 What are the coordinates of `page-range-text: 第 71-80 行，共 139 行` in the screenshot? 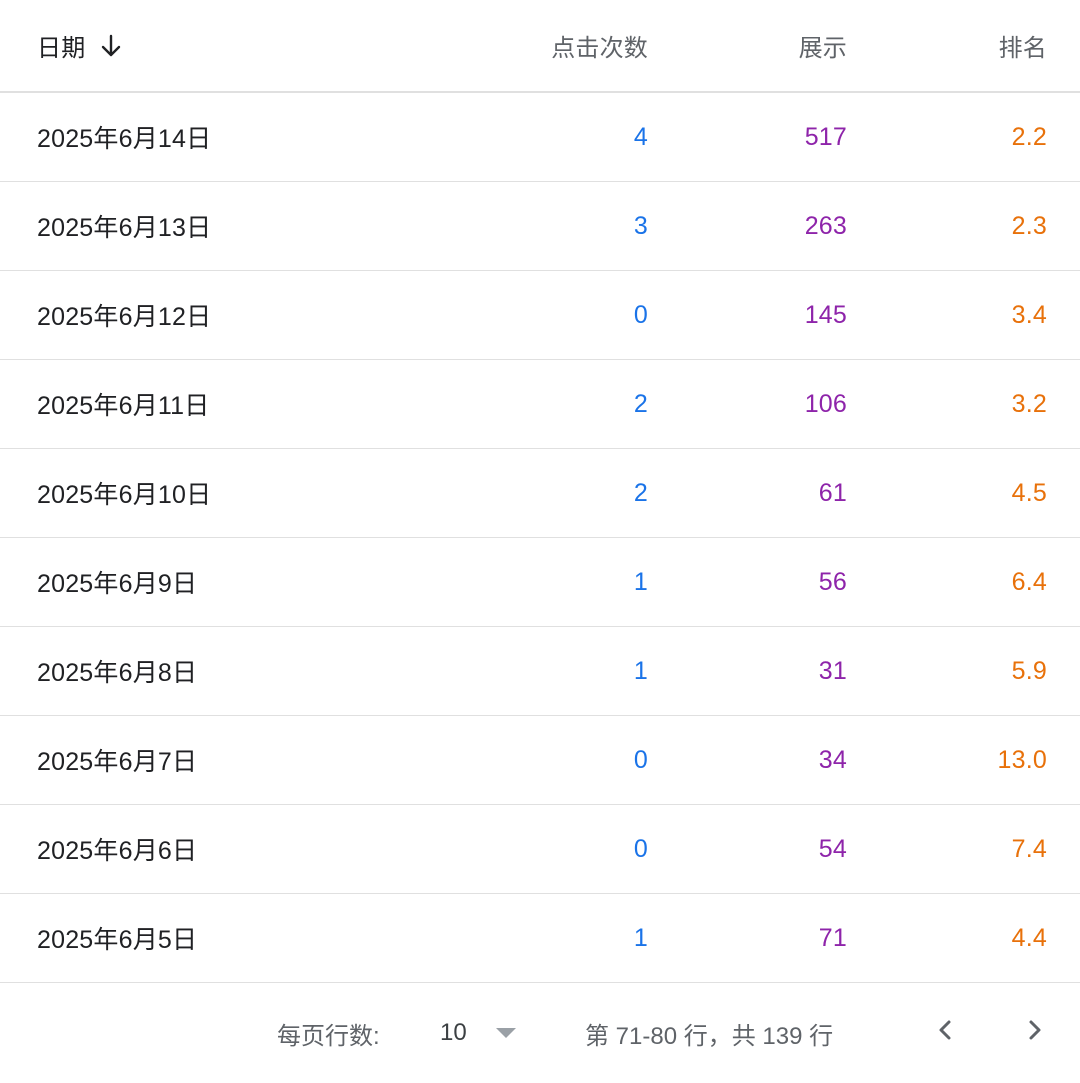 It's located at (709, 1036).